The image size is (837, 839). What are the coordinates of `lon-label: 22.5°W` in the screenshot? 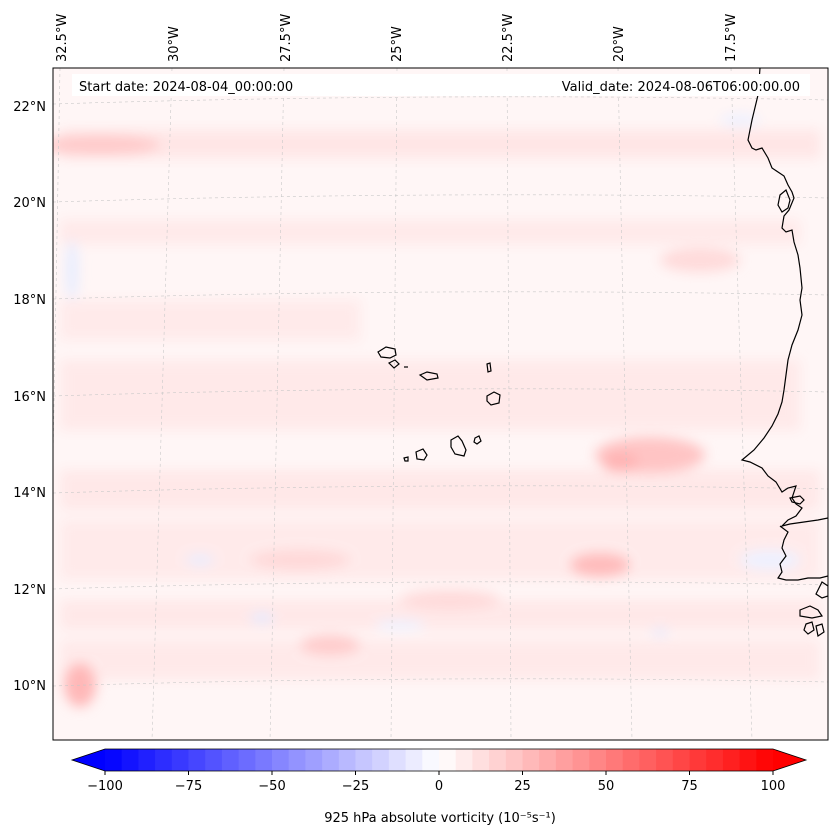 It's located at (508, 38).